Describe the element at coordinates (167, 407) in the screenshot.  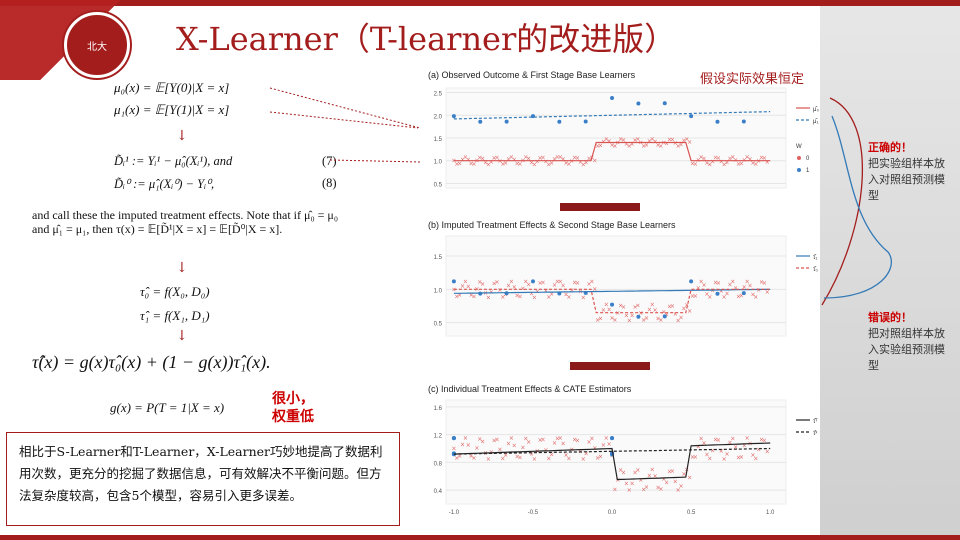
I see `gx-formula: g(x) = P(T = 1|X = x)` at that location.